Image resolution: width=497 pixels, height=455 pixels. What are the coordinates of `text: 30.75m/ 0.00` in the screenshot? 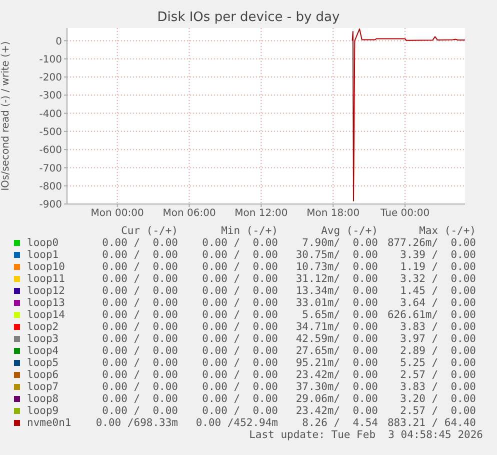 It's located at (337, 255).